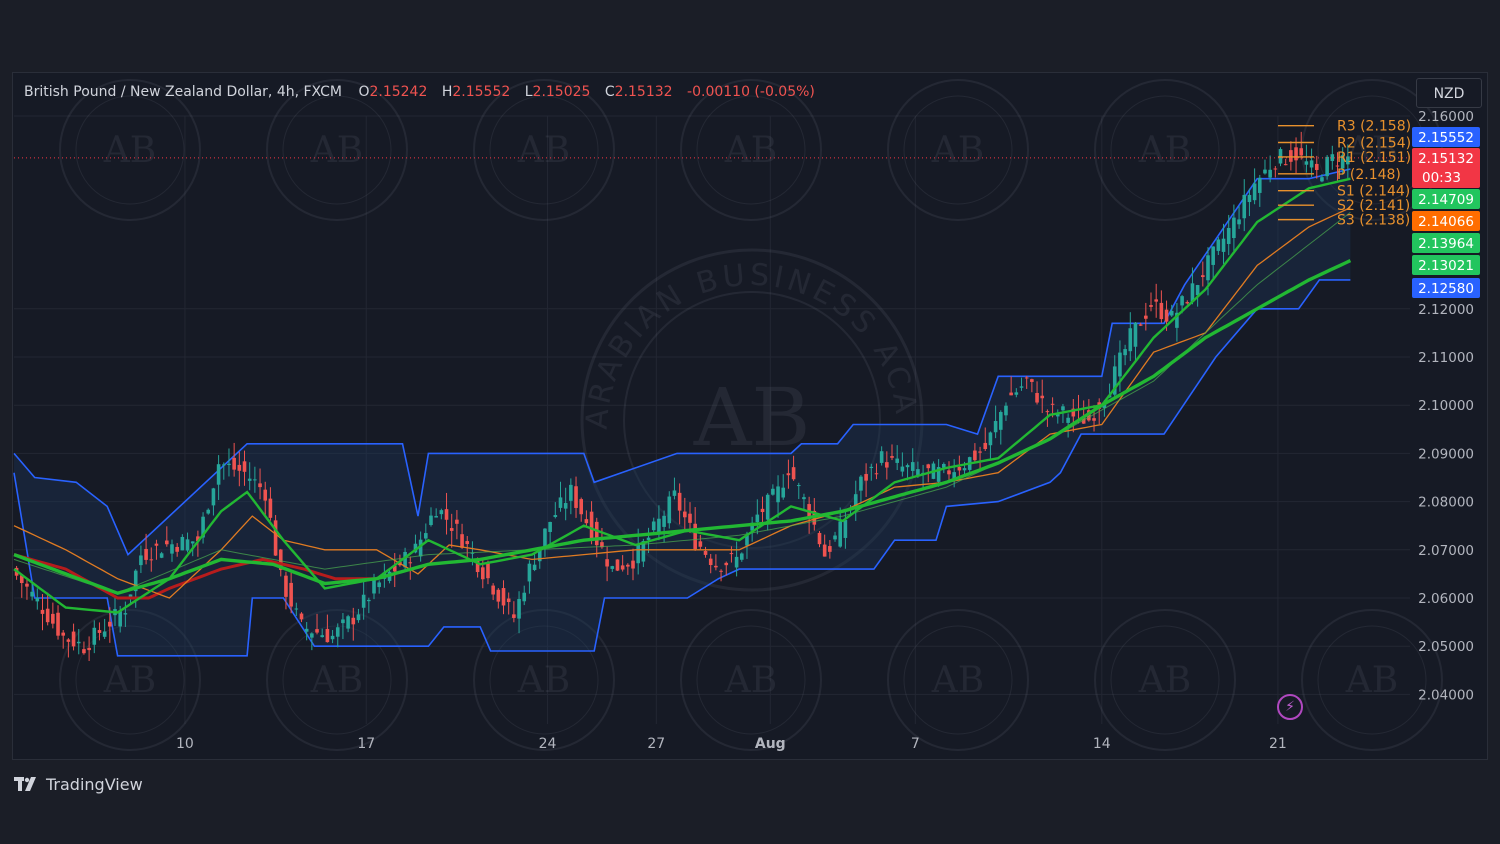  I want to click on y-tick-label: 2.09000, so click(1446, 454).